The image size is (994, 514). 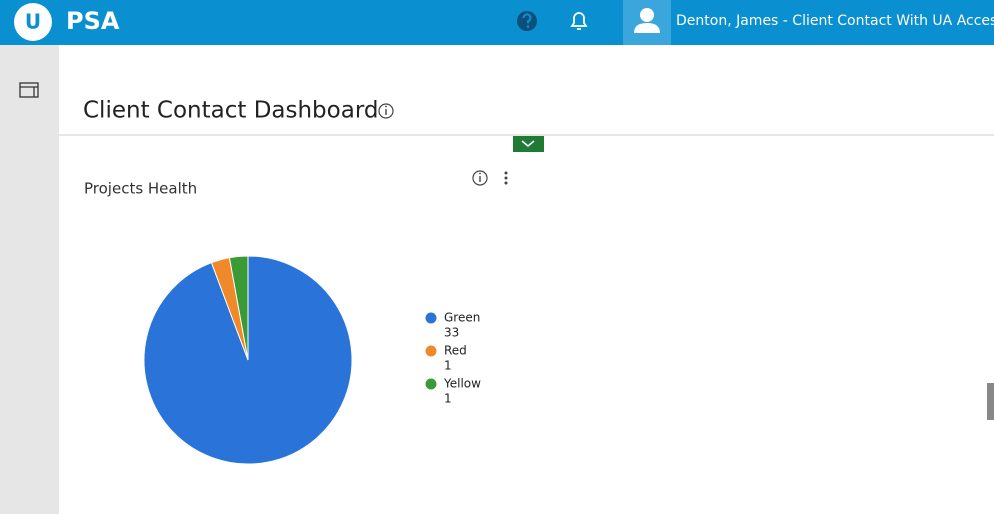 I want to click on pie-slice, so click(x=238, y=308).